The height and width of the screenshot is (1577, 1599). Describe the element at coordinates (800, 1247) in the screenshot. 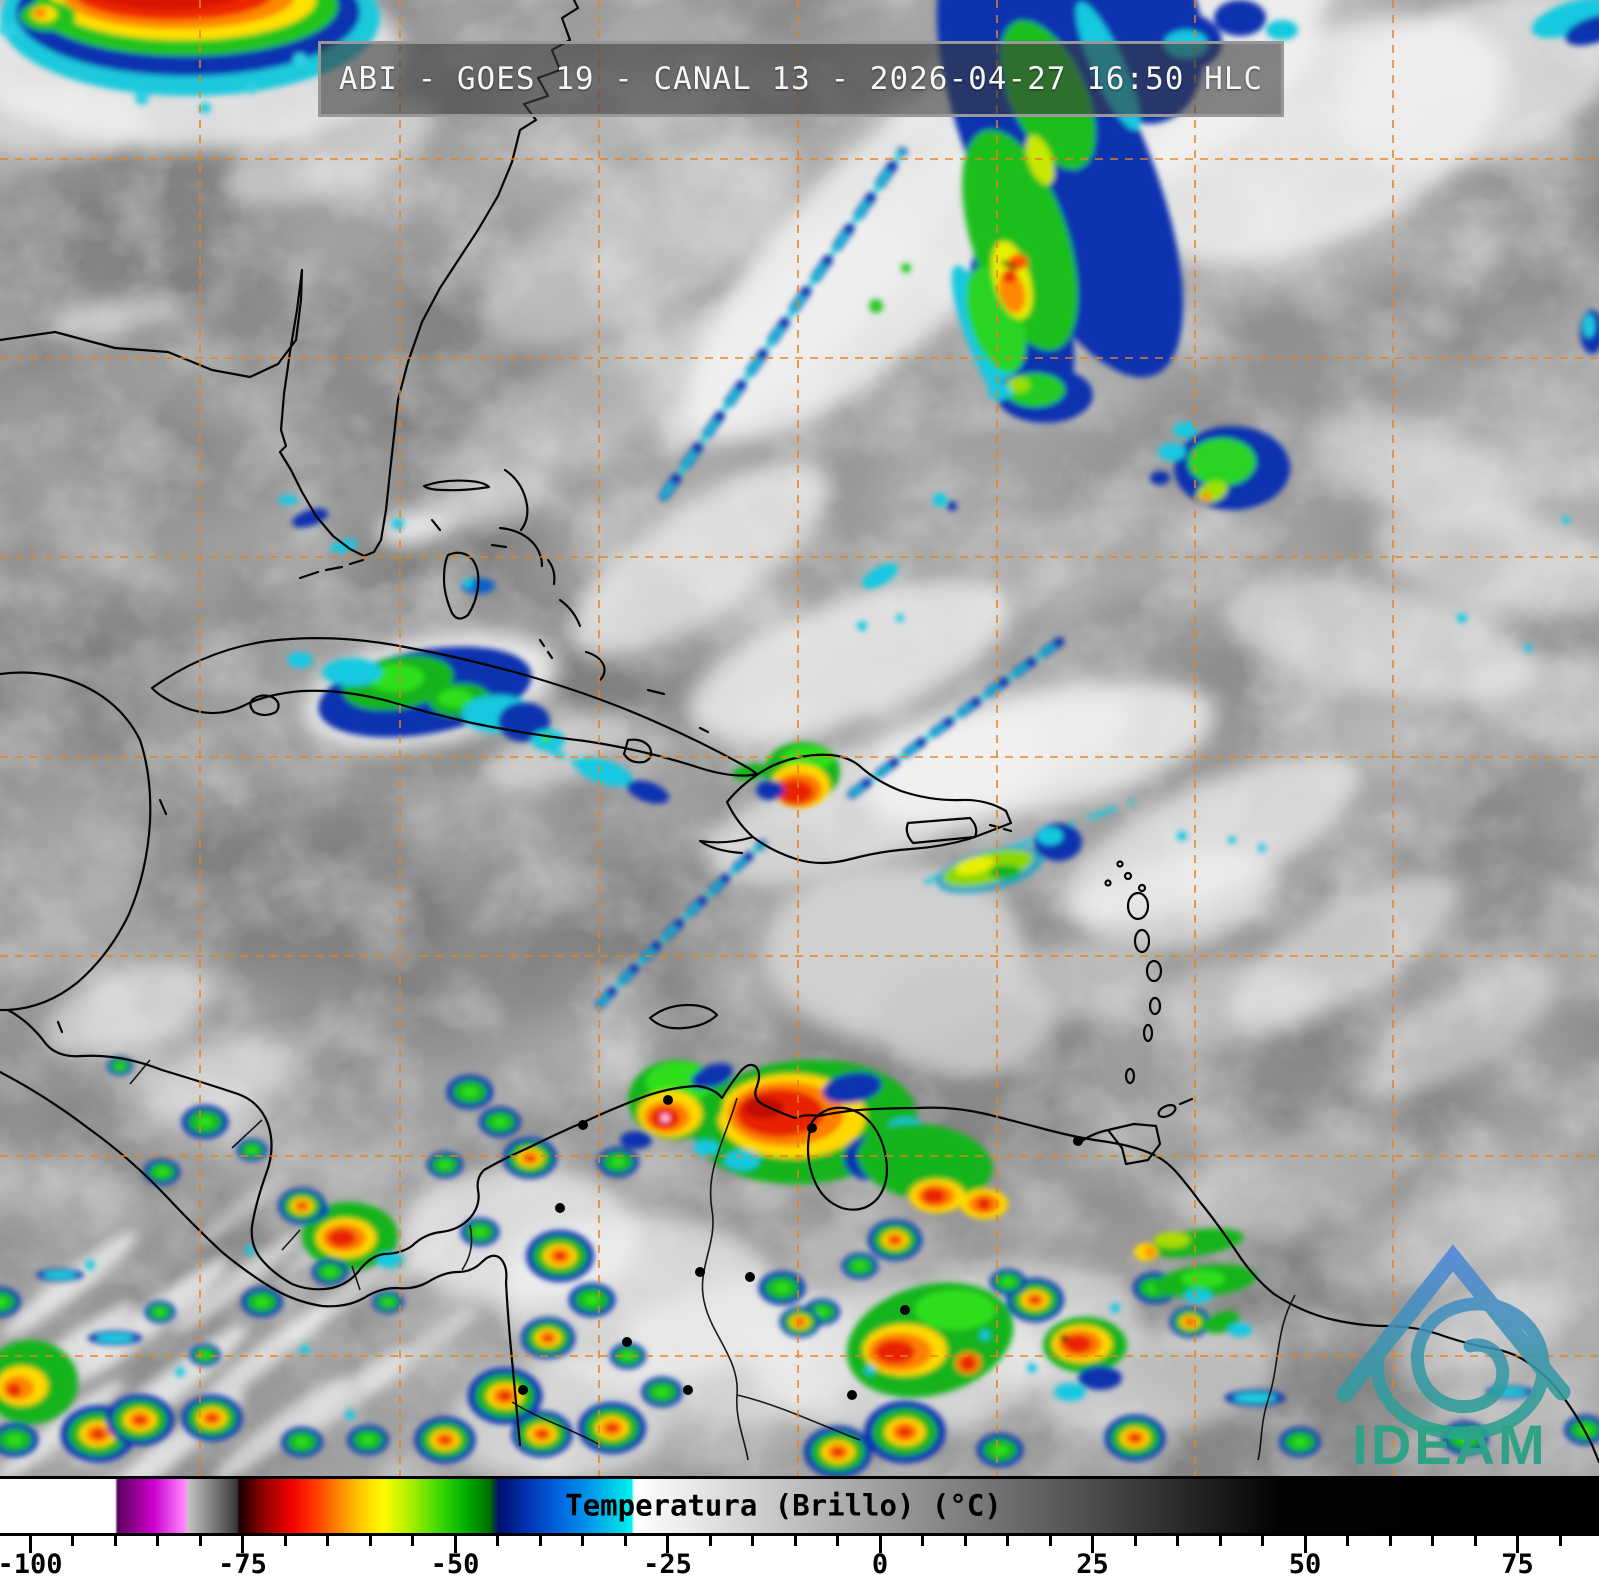

I see `city-markers` at that location.